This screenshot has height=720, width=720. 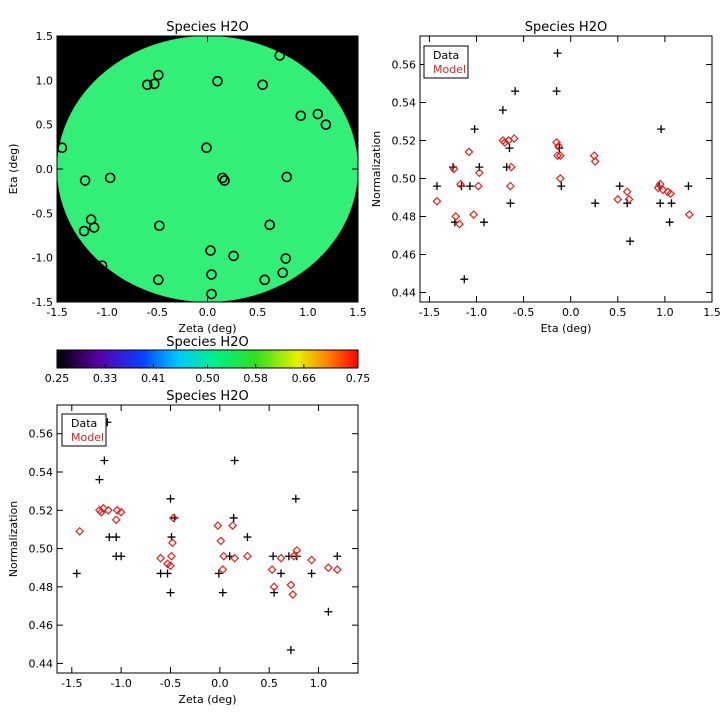 What do you see at coordinates (45, 36) in the screenshot?
I see `y-tick-label: 1.5` at bounding box center [45, 36].